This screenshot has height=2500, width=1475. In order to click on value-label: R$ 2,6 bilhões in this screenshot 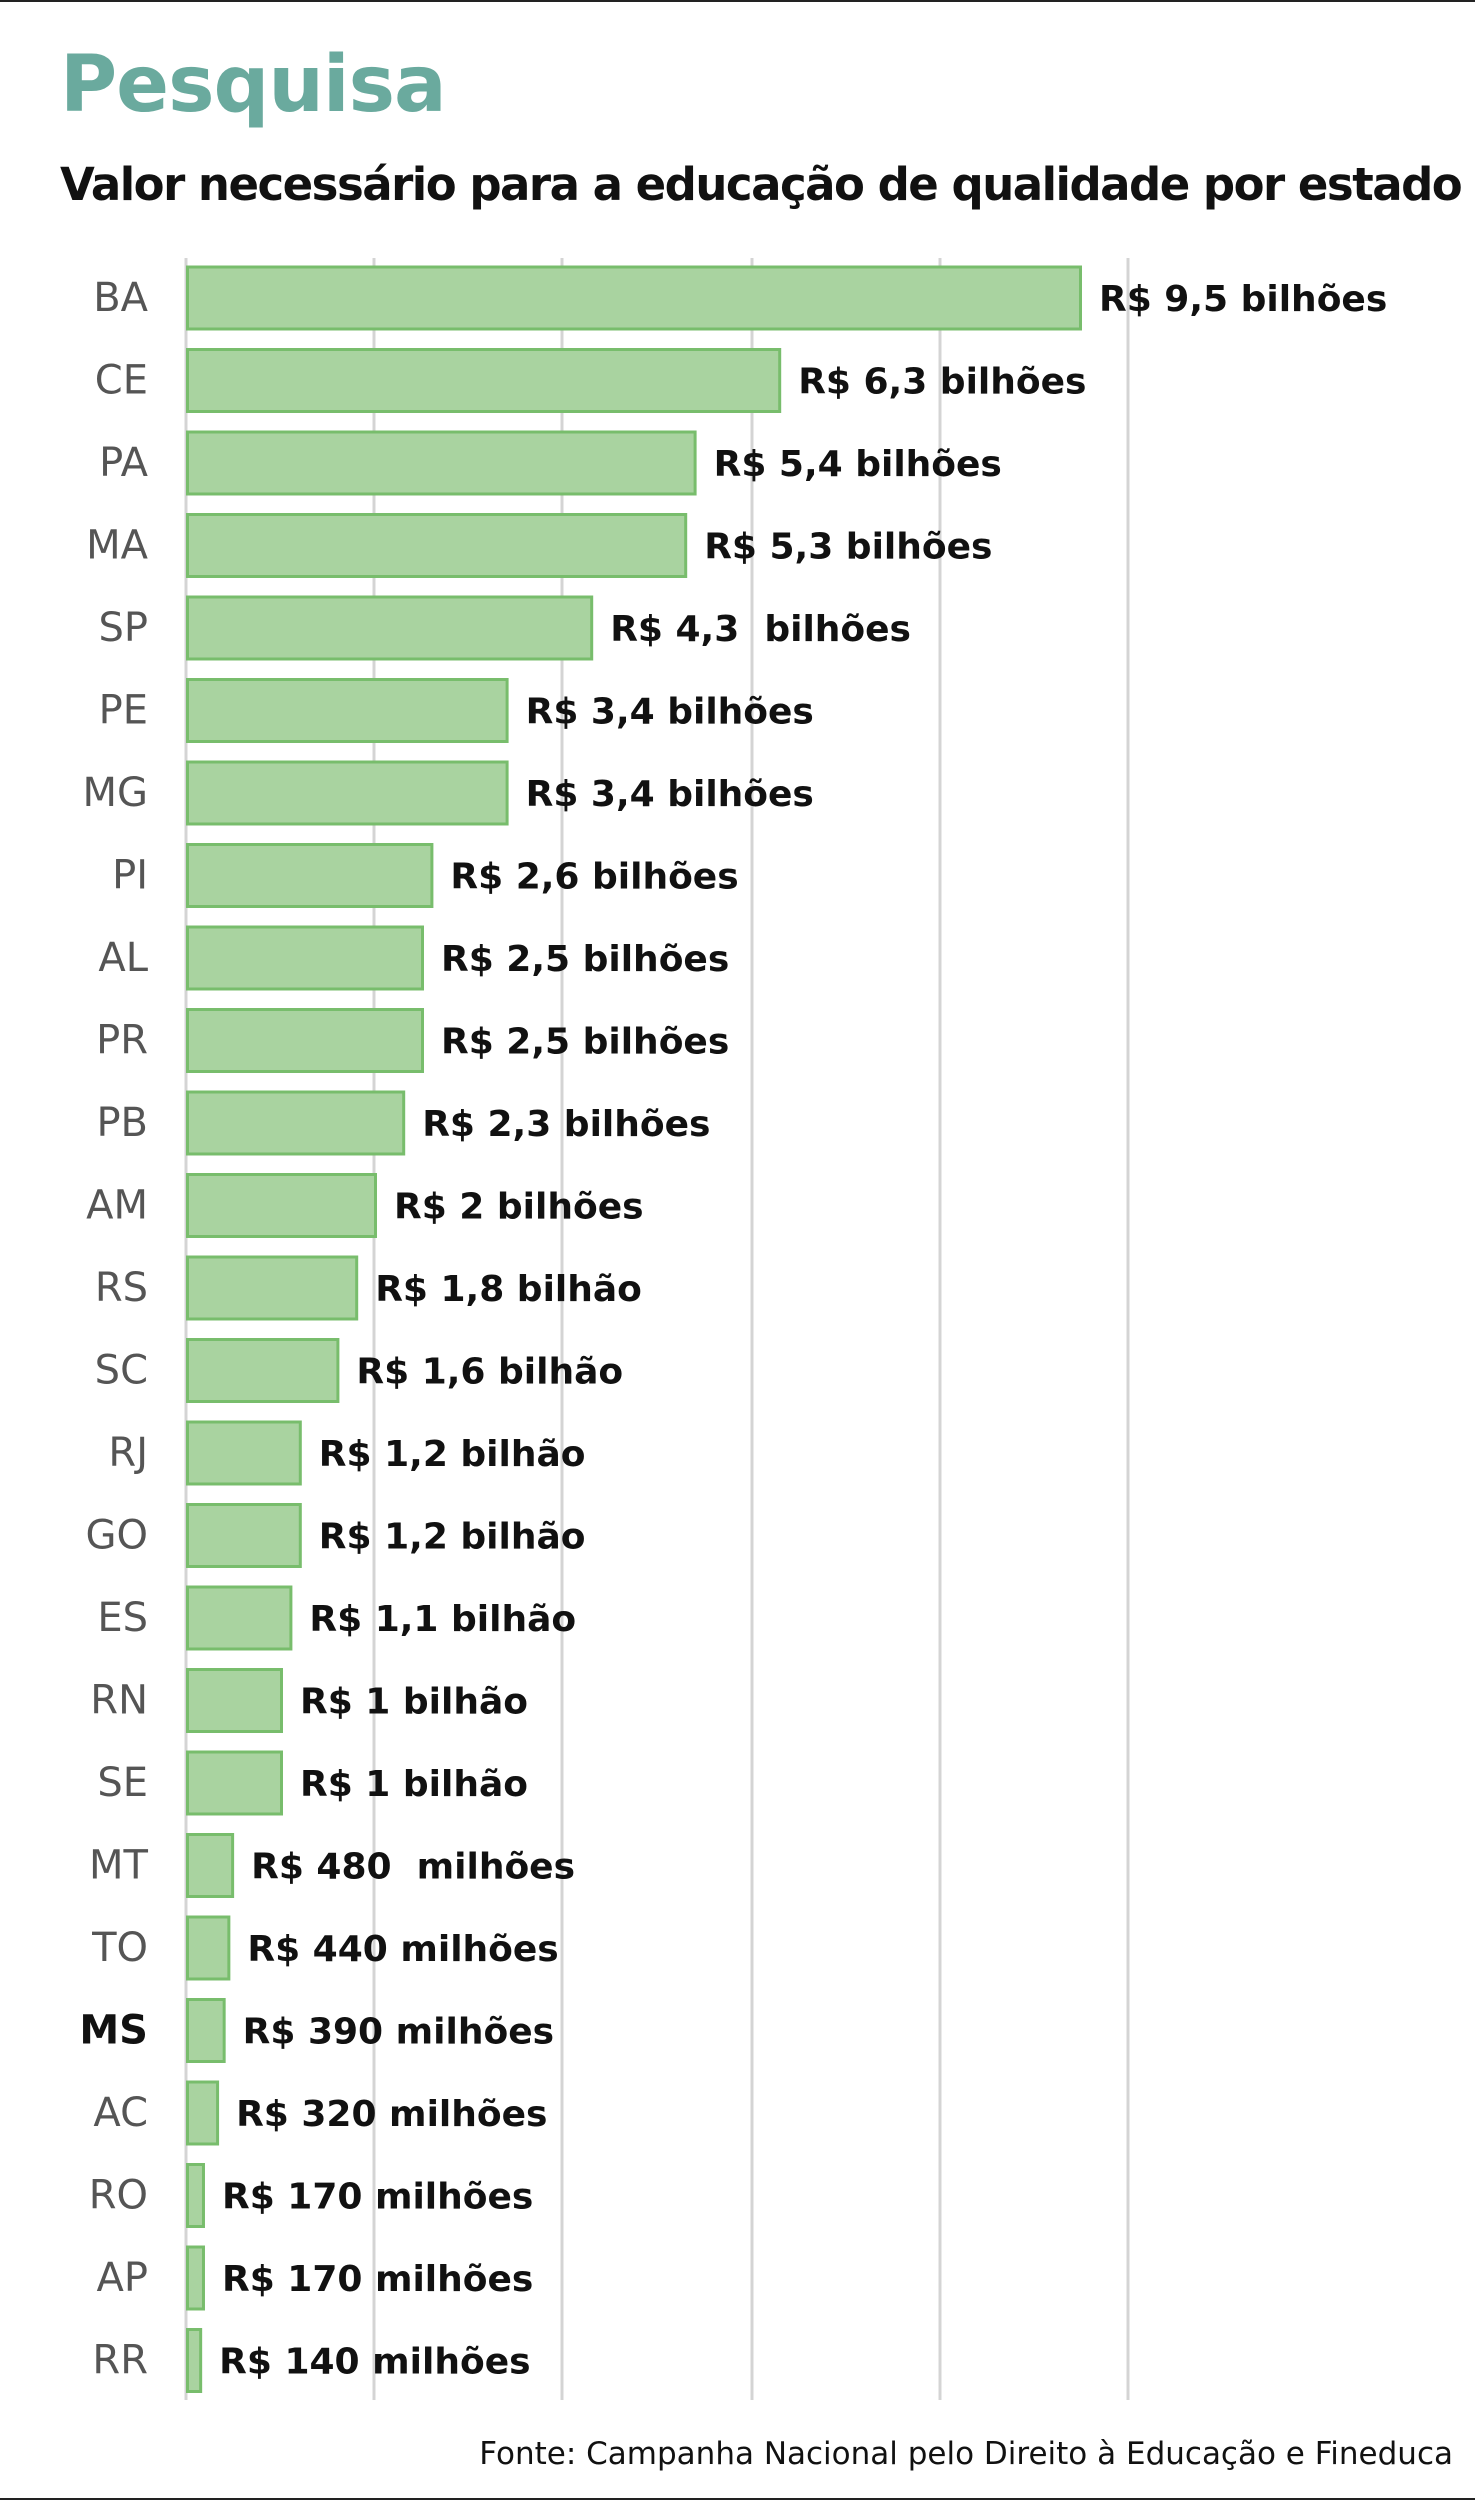, I will do `click(594, 877)`.